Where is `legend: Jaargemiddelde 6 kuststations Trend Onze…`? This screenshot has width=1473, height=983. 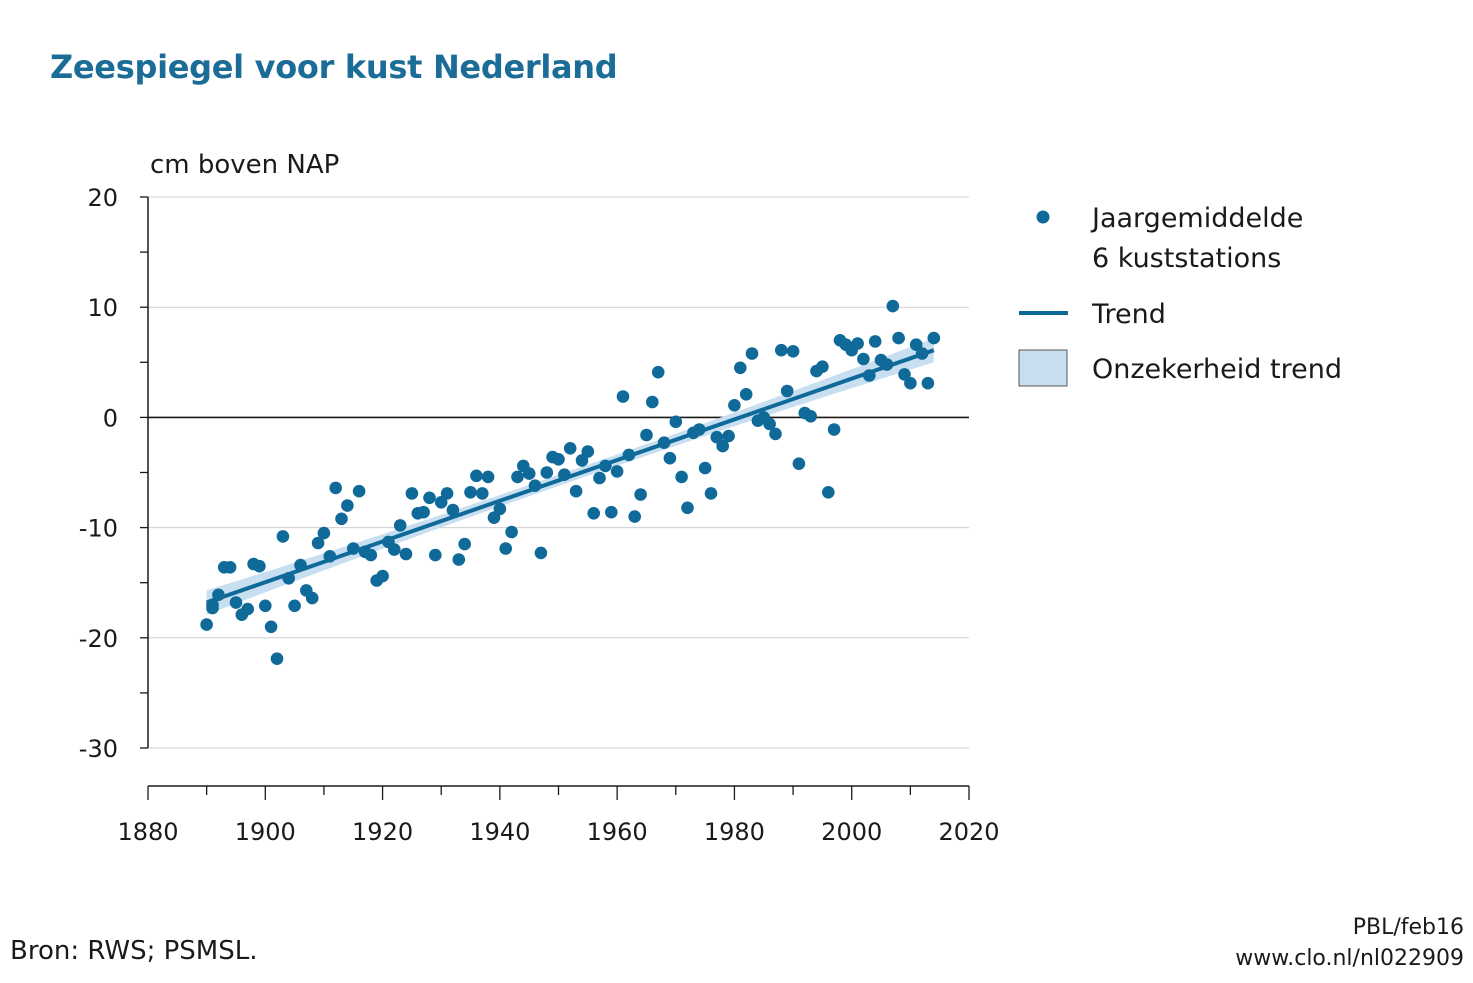
legend: Jaargemiddelde 6 kuststations Trend Onze… is located at coordinates (1180, 295).